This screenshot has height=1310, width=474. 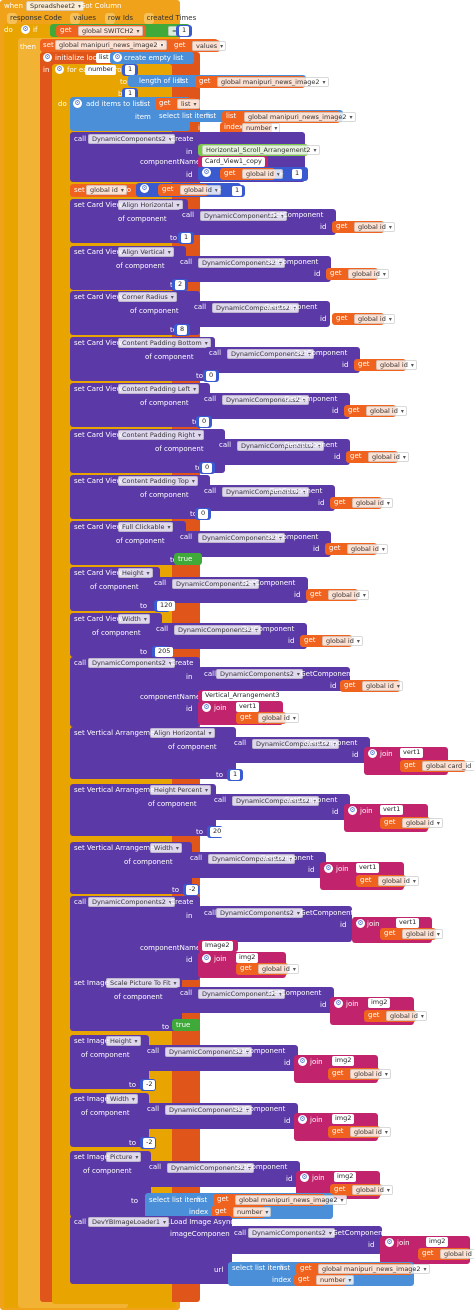 I want to click on component-dropdown: Spreadsheet2, so click(x=55, y=6).